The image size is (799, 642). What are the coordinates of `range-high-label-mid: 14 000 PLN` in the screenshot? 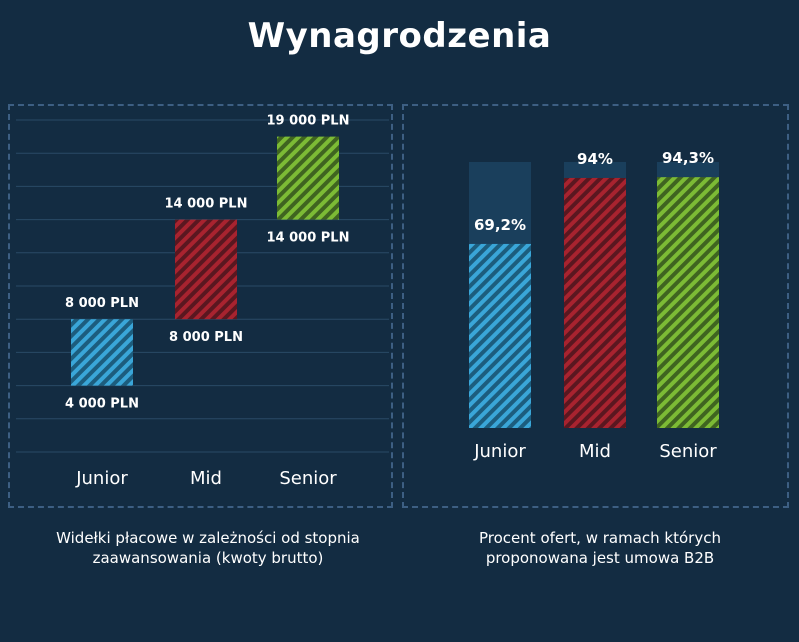 It's located at (206, 204).